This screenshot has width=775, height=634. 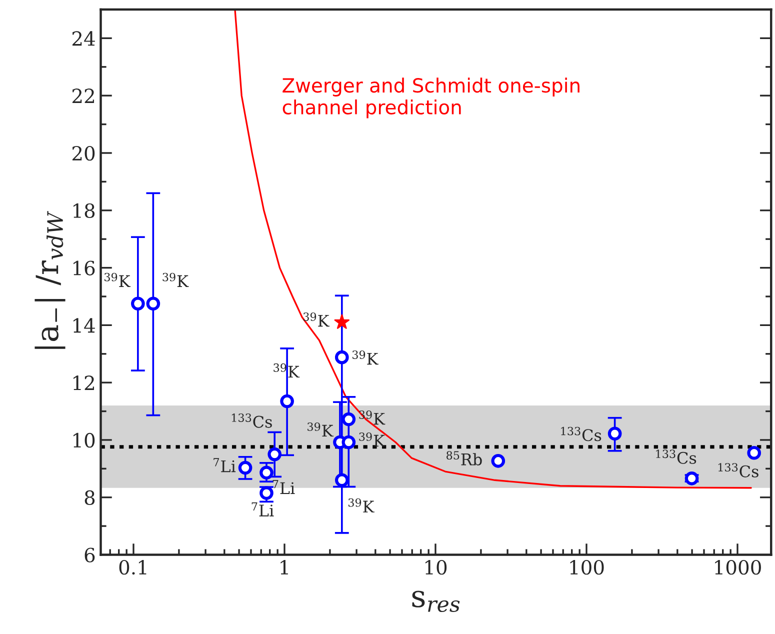 What do you see at coordinates (83, 153) in the screenshot?
I see `y-tick-label: 20` at bounding box center [83, 153].